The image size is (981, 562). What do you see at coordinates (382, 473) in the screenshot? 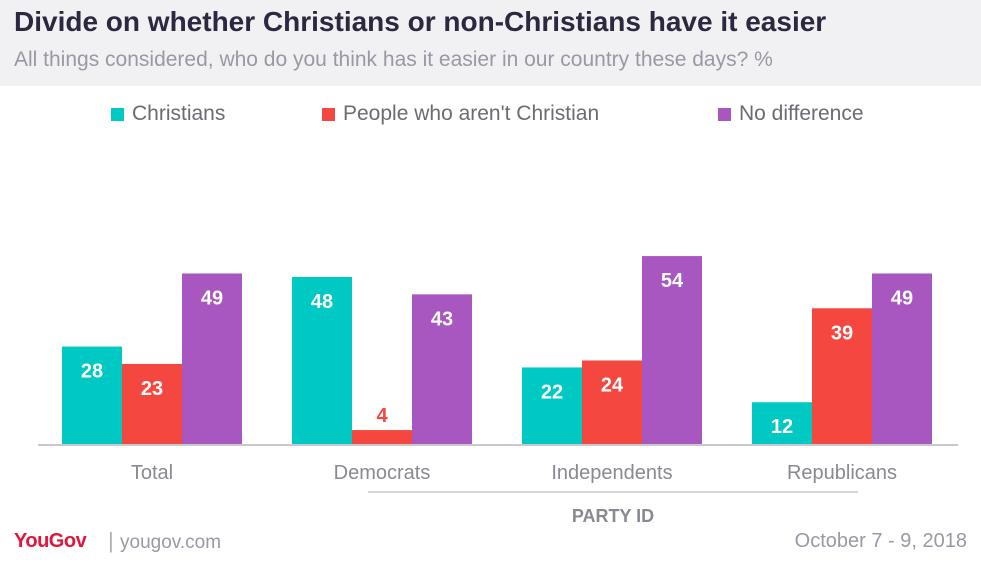
I see `category-label: Democrats` at bounding box center [382, 473].